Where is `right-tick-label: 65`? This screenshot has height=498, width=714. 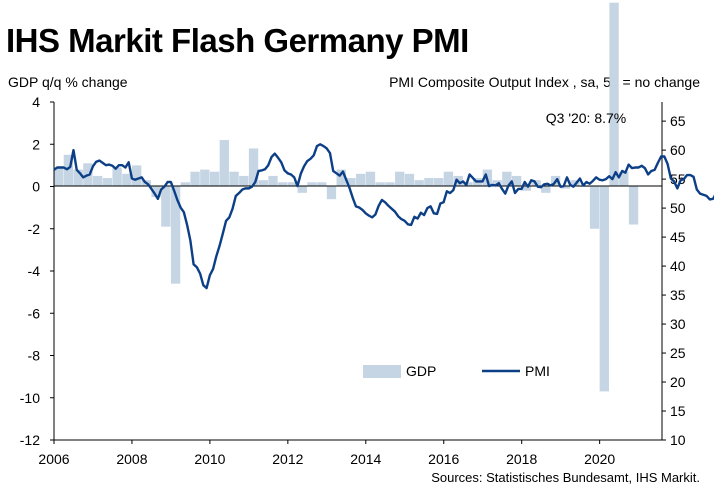 right-tick-label: 65 is located at coordinates (678, 121).